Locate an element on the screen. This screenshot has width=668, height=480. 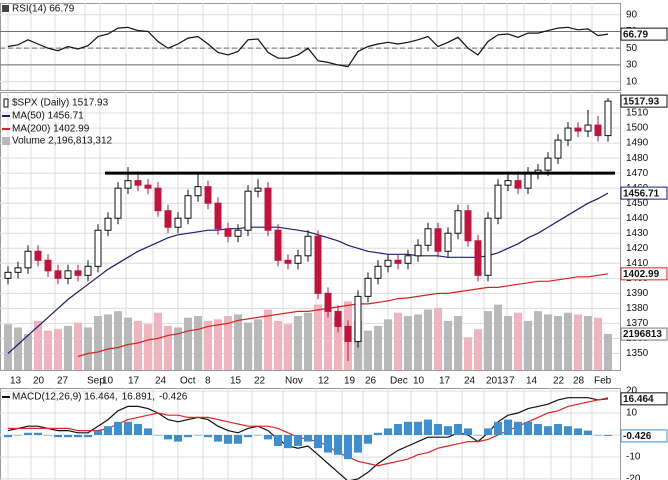
value-tag: 66.79 is located at coordinates (635, 34).